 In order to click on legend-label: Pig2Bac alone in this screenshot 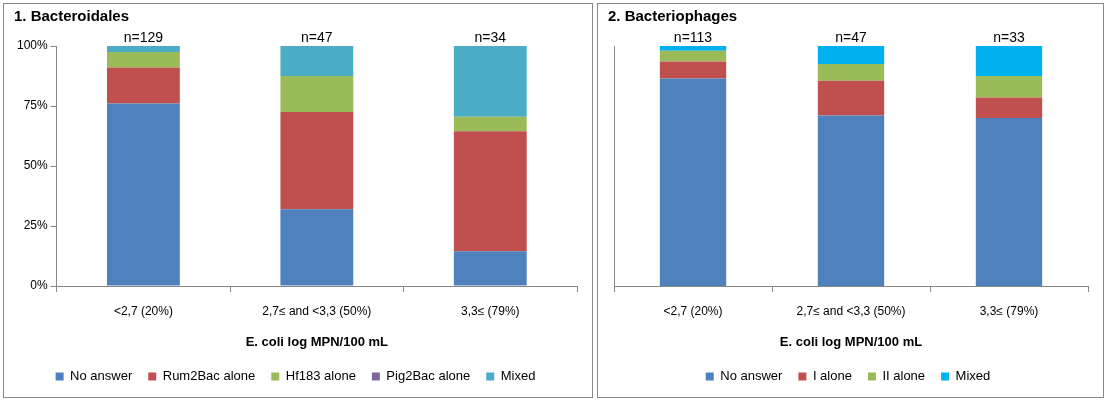, I will do `click(428, 376)`.